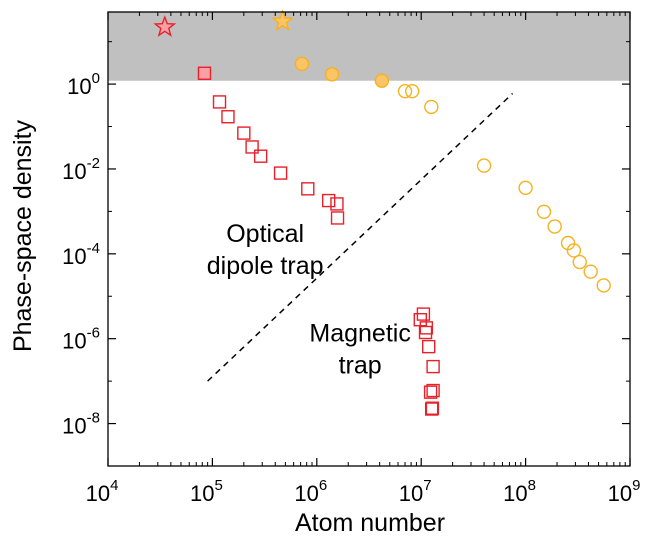 This screenshot has height=540, width=655. What do you see at coordinates (265, 234) in the screenshot?
I see `annotation-optical-line1: Optical` at bounding box center [265, 234].